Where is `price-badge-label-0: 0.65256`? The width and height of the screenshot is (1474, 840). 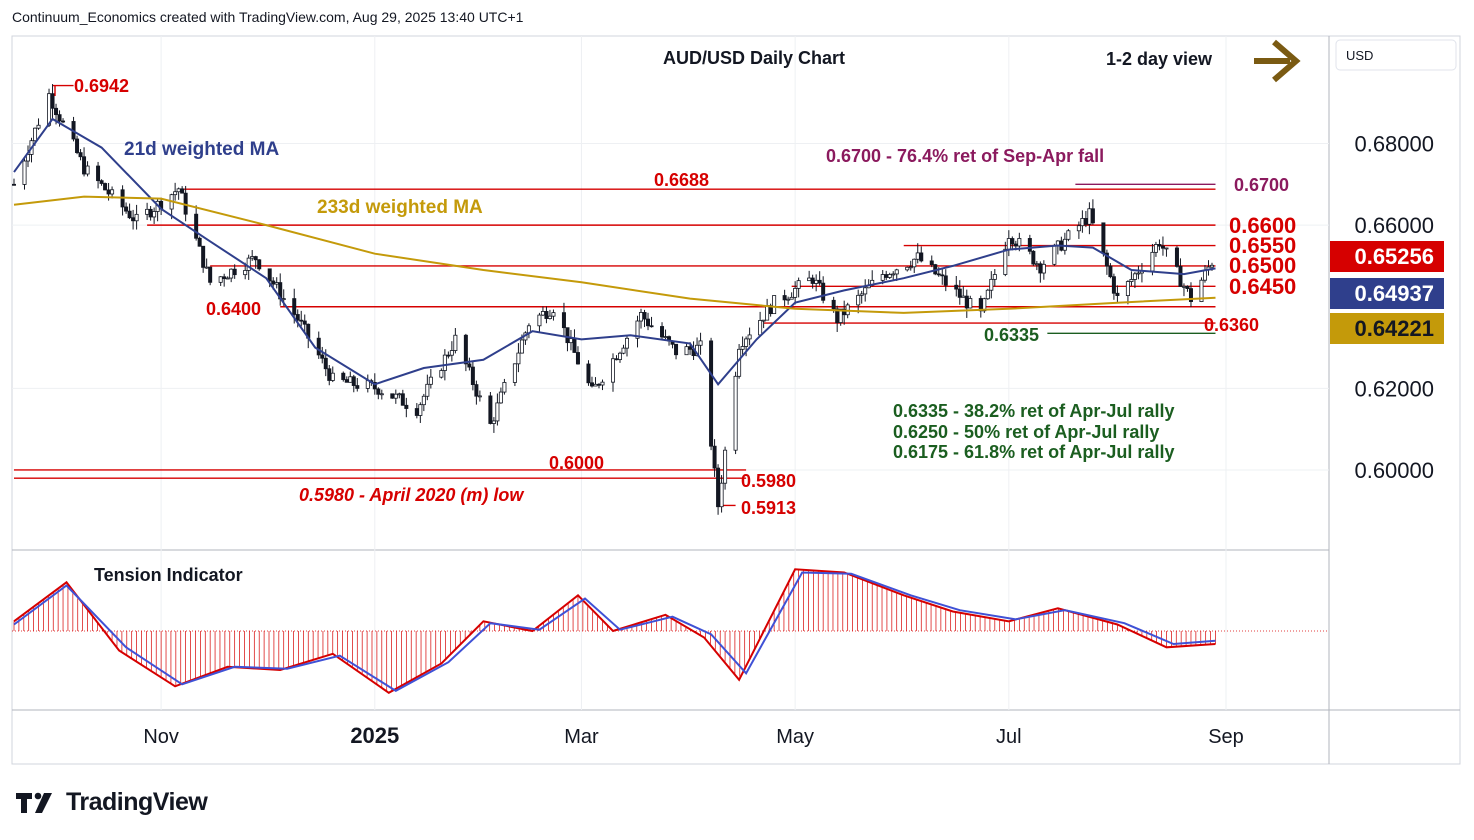 price-badge-label-0: 0.65256 is located at coordinates (1394, 256).